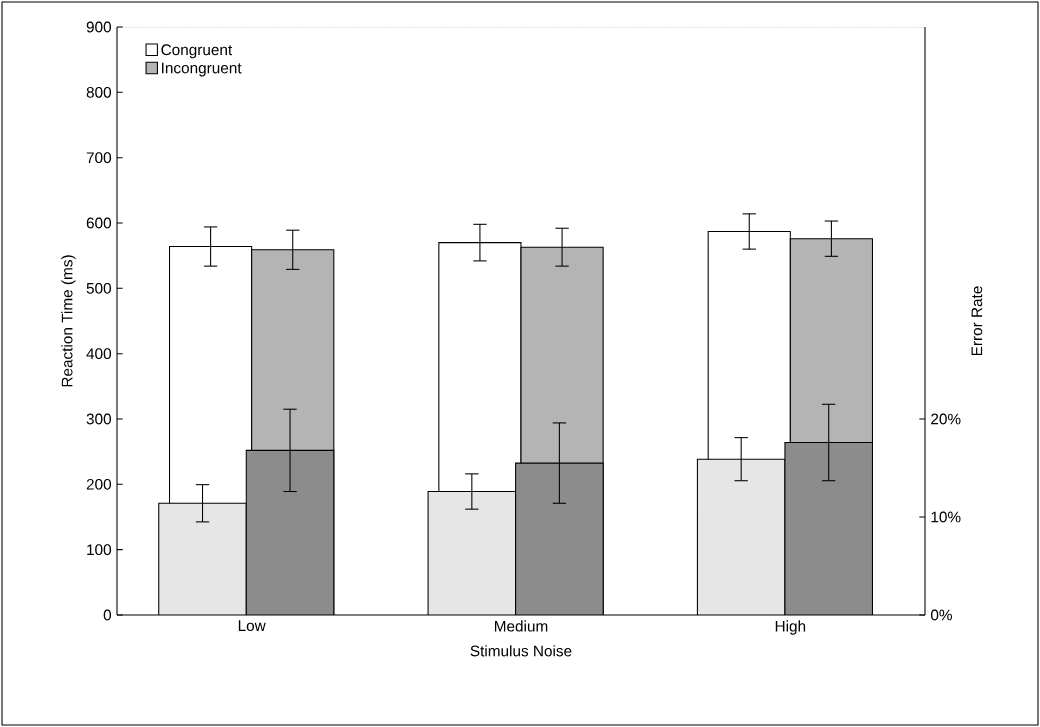 The image size is (1040, 727). I want to click on y-tick-label: 800, so click(99, 92).